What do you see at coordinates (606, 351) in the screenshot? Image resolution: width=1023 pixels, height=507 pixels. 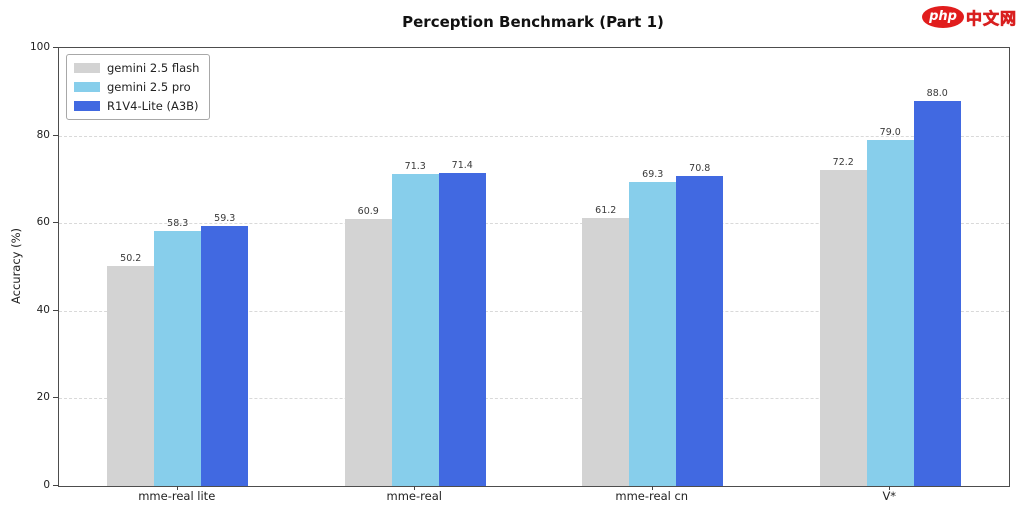 I see `bar-mme-real-cn-s0` at bounding box center [606, 351].